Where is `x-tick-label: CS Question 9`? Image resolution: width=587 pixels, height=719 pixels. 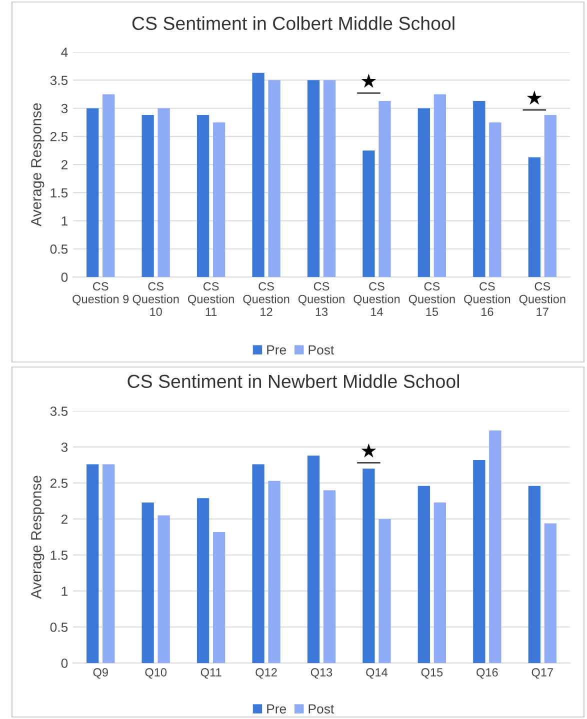
x-tick-label: CS Question 9 is located at coordinates (100, 294).